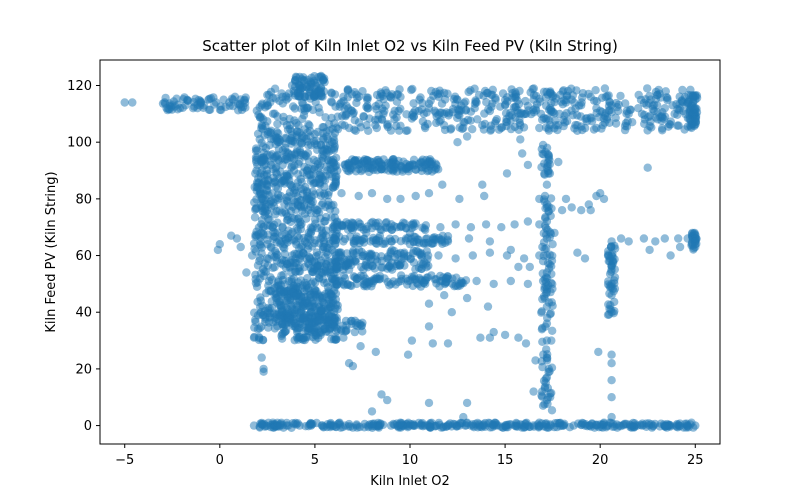 Image resolution: width=800 pixels, height=500 pixels. What do you see at coordinates (410, 481) in the screenshot?
I see `x-axis-label: Kiln Inlet O2` at bounding box center [410, 481].